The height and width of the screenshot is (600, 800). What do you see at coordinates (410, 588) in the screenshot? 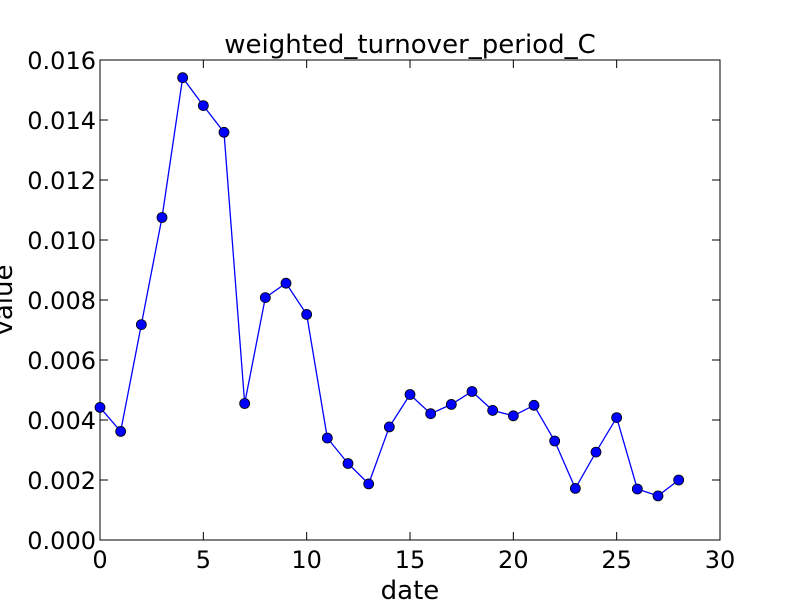
I see `x-axis-label: date` at bounding box center [410, 588].